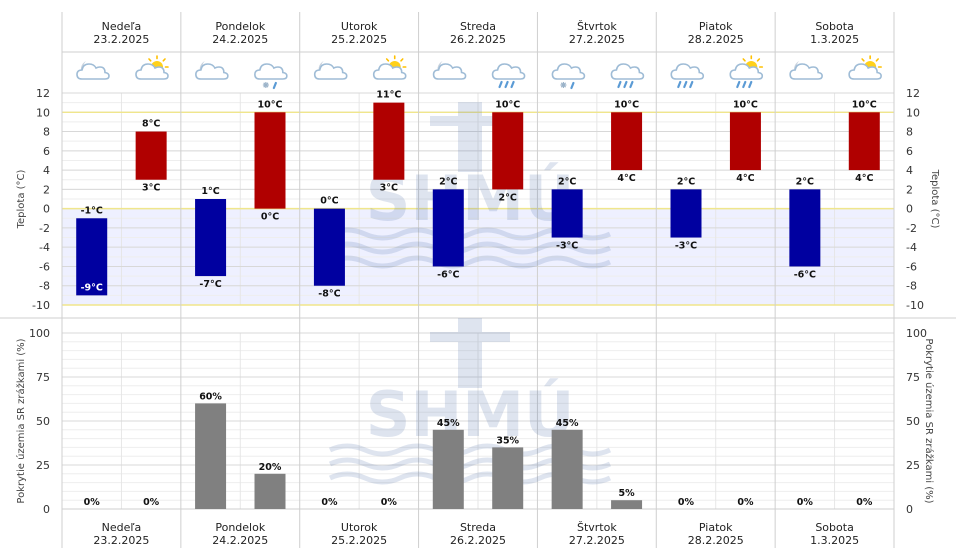  Describe the element at coordinates (478, 527) in the screenshot. I see `day-name-footer: Streda` at that location.